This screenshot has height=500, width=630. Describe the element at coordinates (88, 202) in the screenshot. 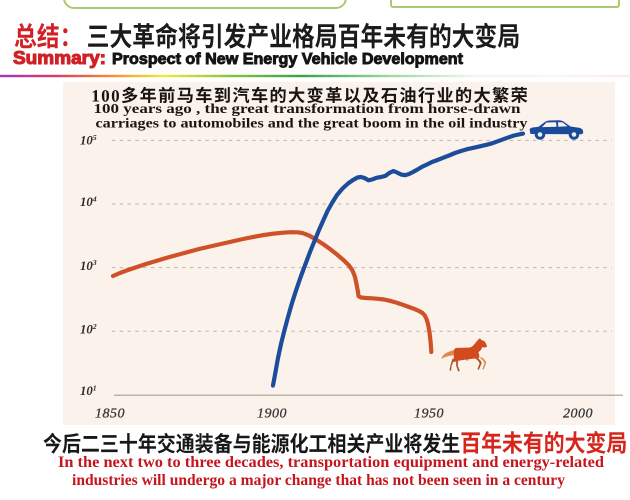

I see `svg-text: 10⁴` at that location.